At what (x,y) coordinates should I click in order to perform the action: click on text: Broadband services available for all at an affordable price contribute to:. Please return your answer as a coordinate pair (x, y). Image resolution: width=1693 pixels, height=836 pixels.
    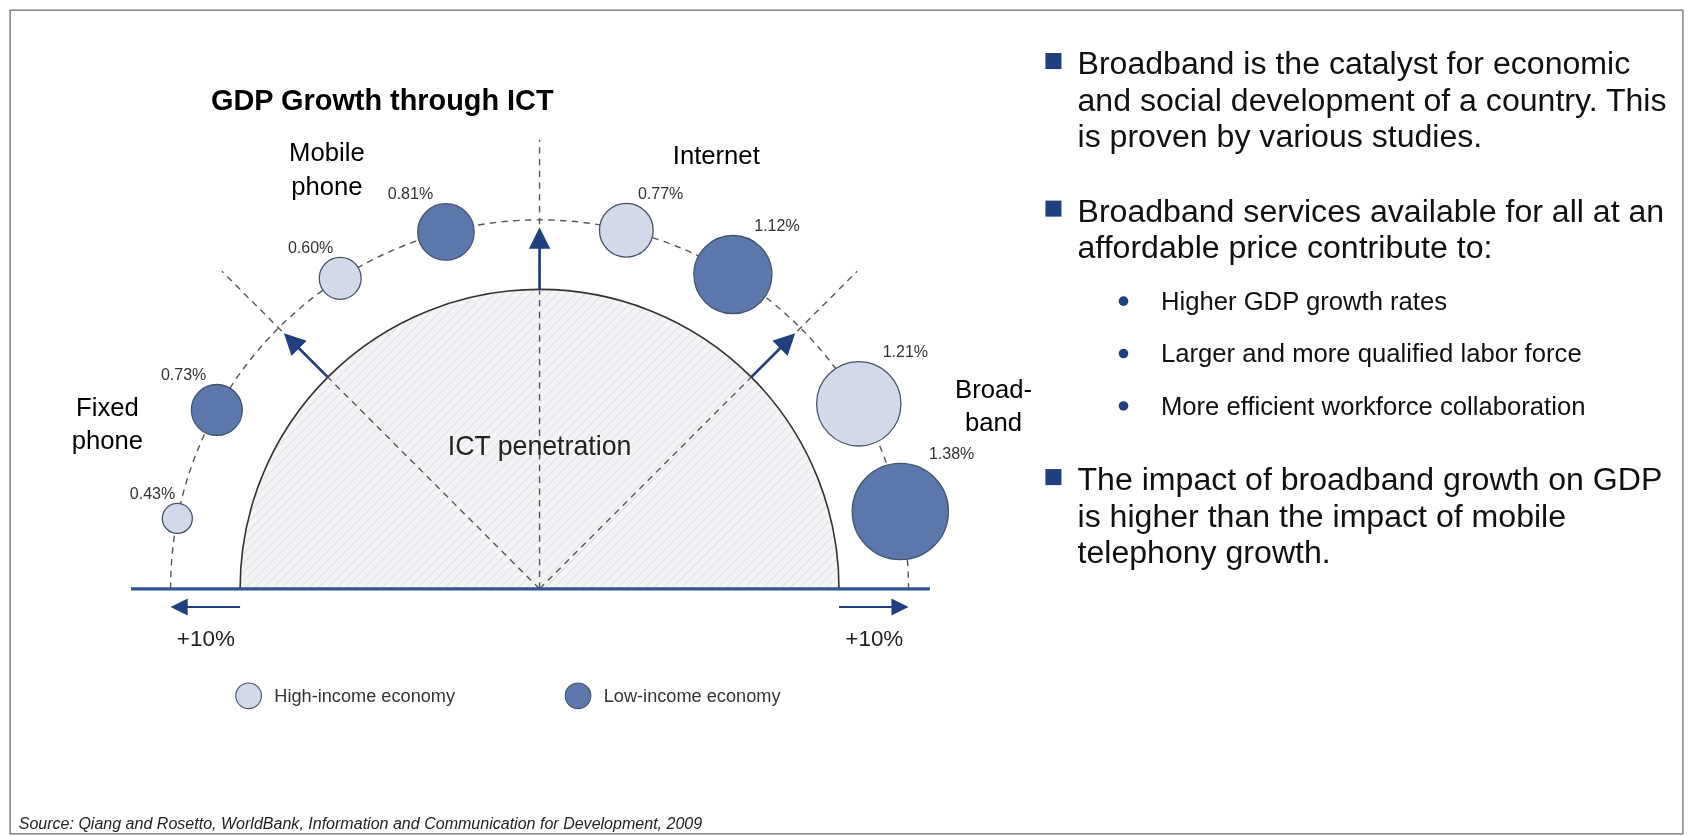
    Looking at the image, I should click on (1371, 229).